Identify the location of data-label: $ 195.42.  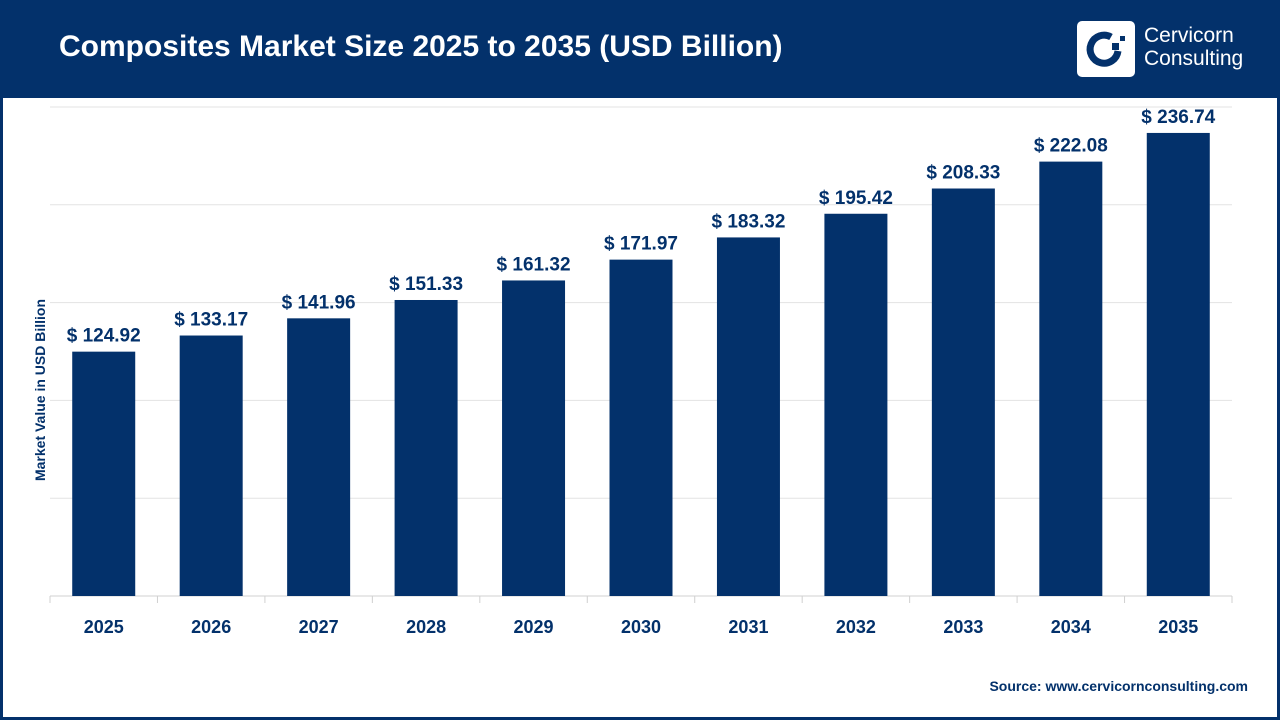
(856, 198).